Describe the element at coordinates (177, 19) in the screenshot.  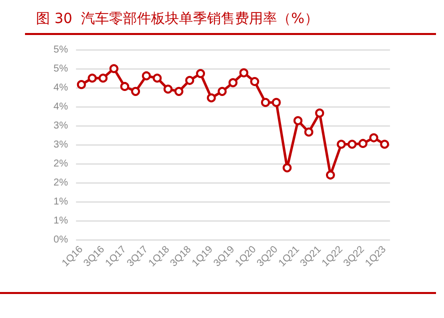
I see `chart-title: 图 30 汽车零部件板块单季销售费用率（%）` at that location.